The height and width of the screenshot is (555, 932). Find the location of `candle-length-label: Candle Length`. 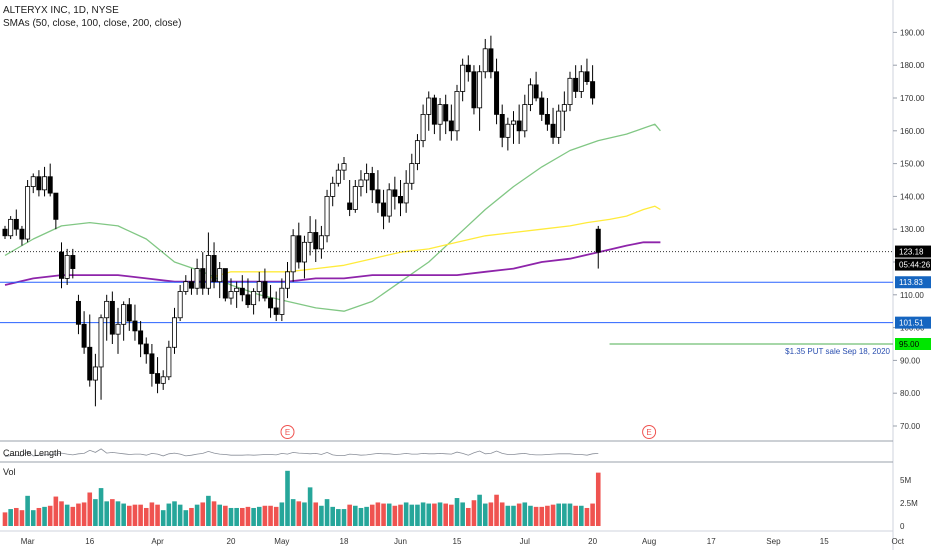

candle-length-label: Candle Length is located at coordinates (32, 453).